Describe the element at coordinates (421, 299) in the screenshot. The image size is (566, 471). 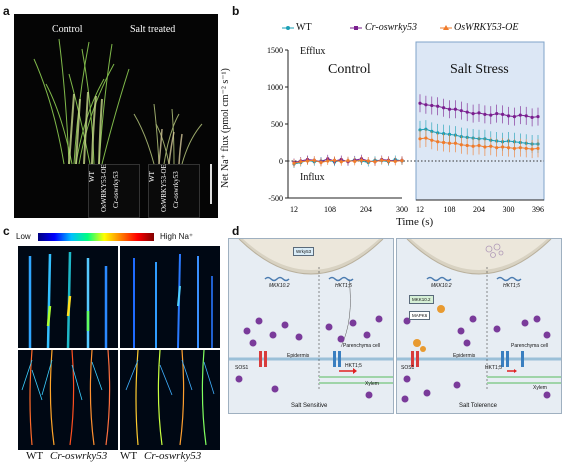
I see `mkk-box: MKK10.2` at that location.